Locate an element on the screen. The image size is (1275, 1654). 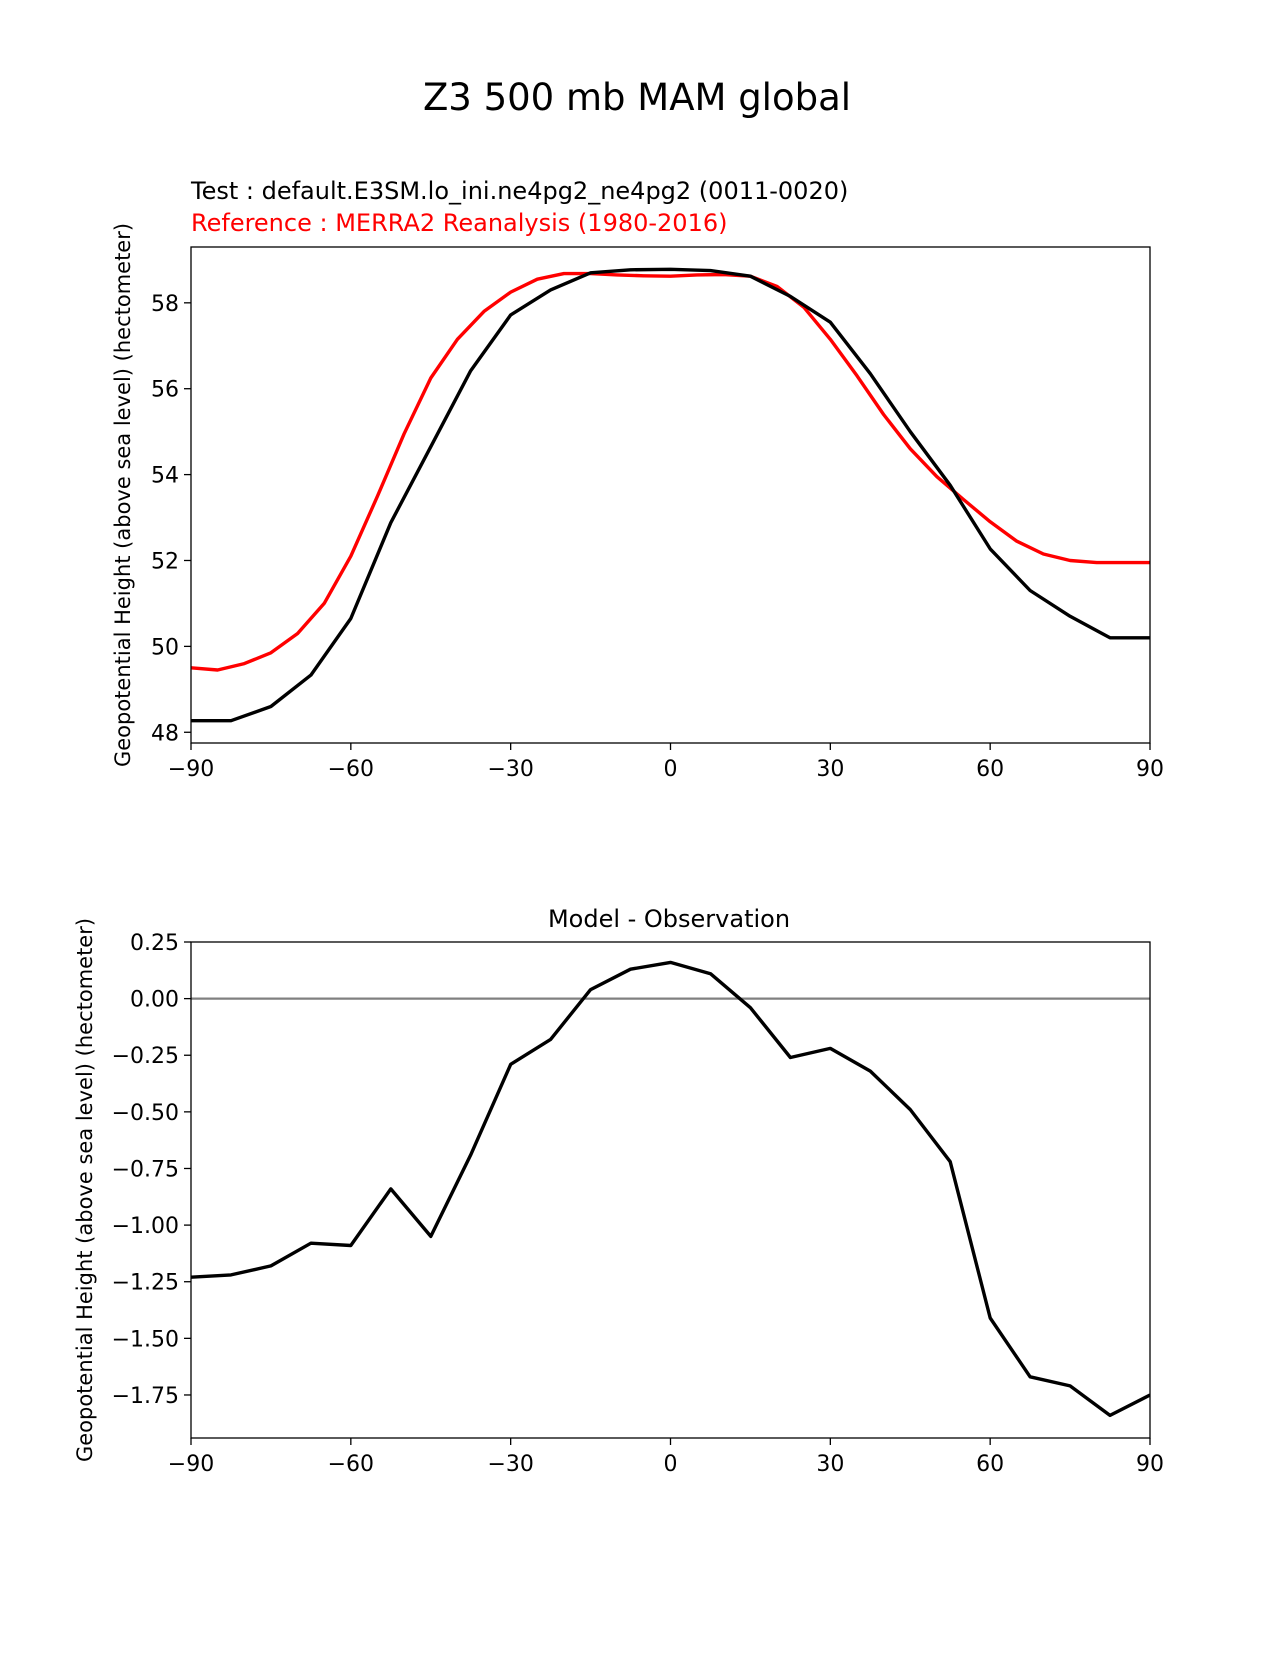
y-tick-label: −0.25 is located at coordinates (145, 1056).